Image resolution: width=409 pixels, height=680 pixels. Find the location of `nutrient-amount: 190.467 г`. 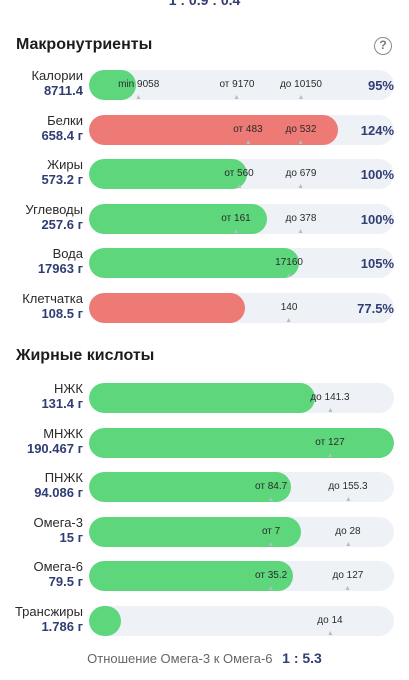

nutrient-amount: 190.467 г is located at coordinates (54, 448).